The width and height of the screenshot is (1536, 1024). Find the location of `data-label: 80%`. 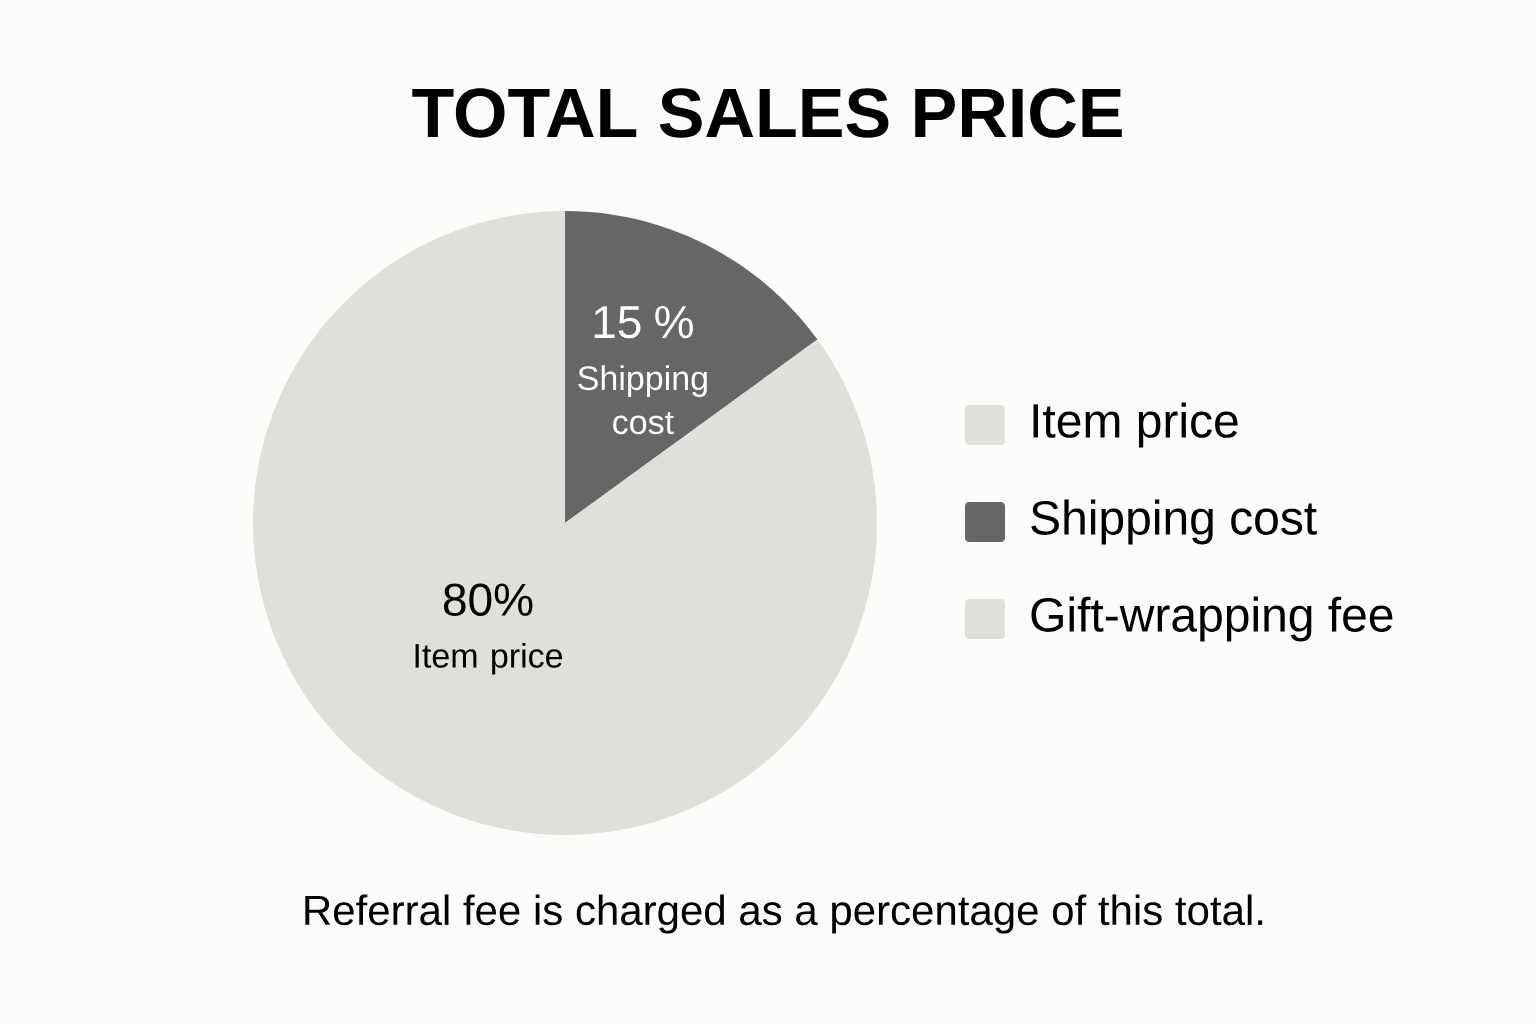

data-label: 80% is located at coordinates (488, 599).